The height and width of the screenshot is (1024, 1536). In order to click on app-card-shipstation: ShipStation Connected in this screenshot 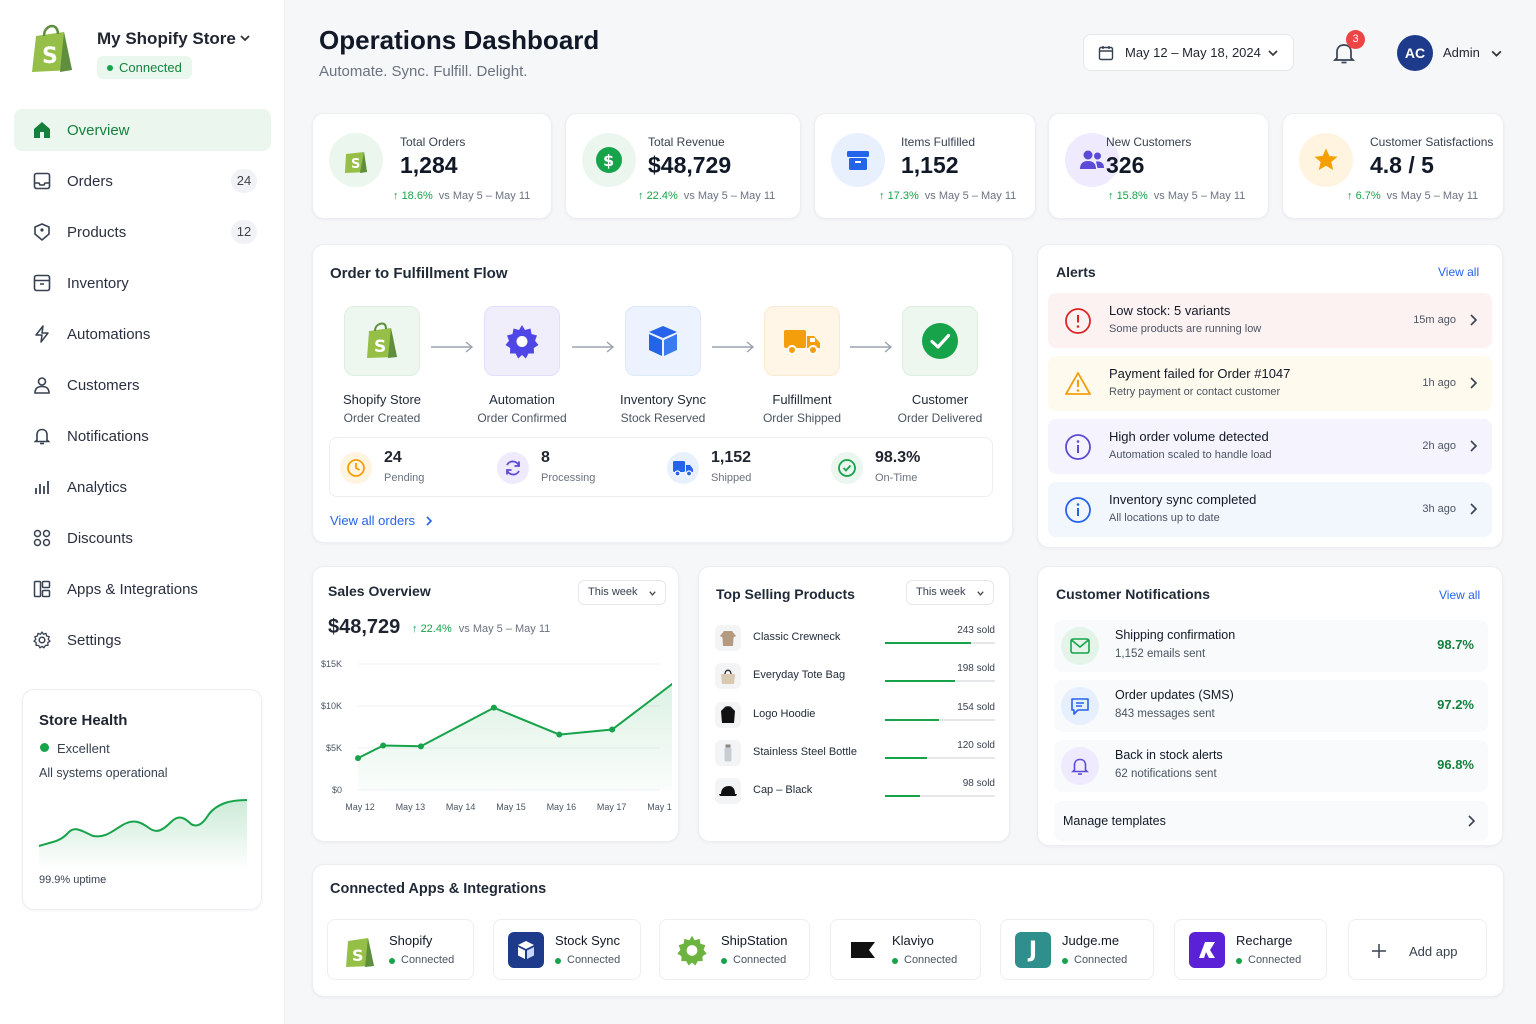, I will do `click(734, 949)`.